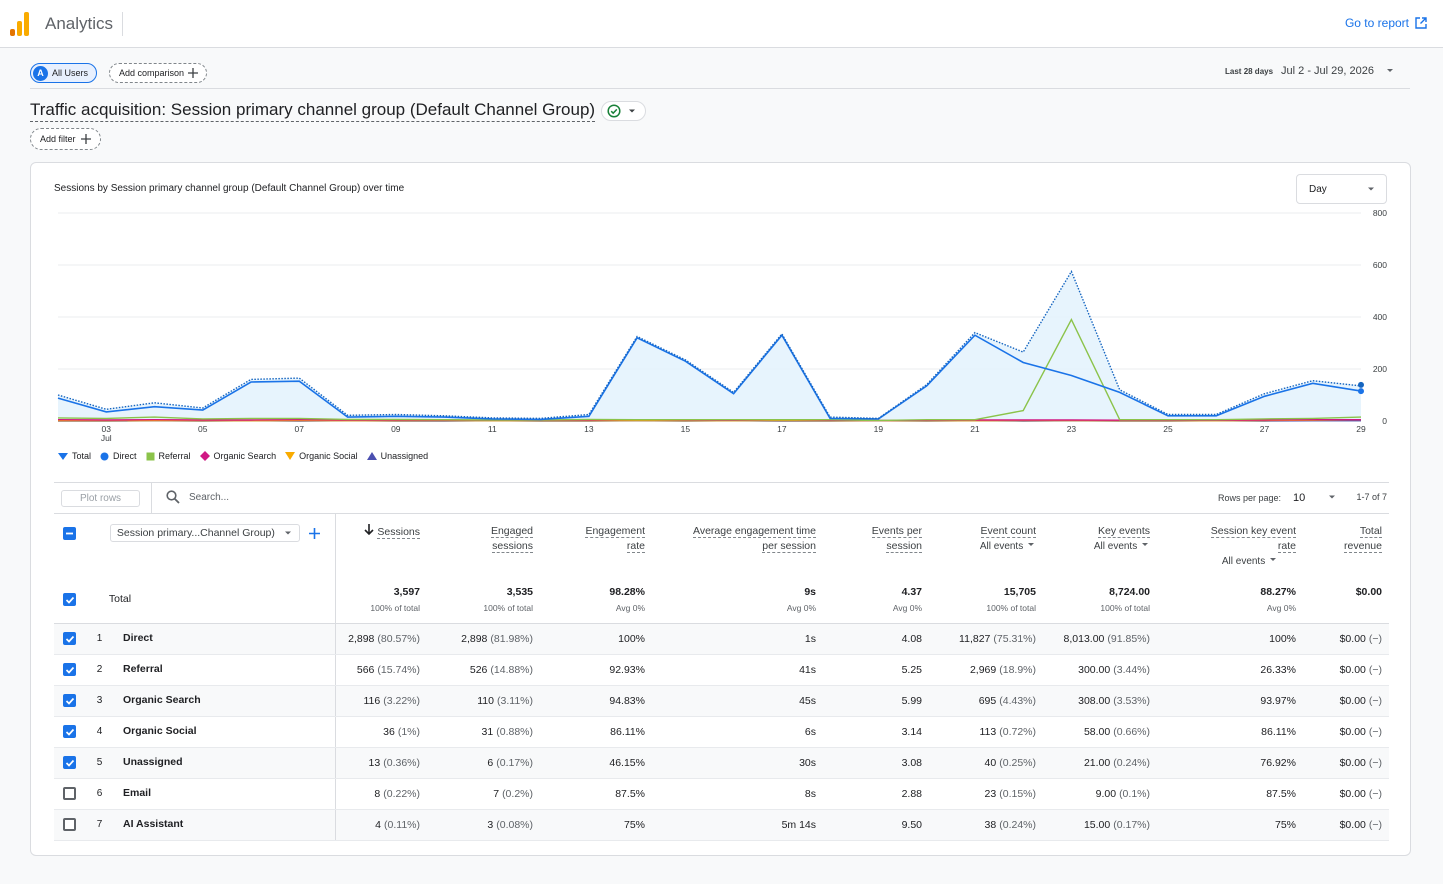  I want to click on dimension-selector: Session primary...Channel Group), so click(204, 533).